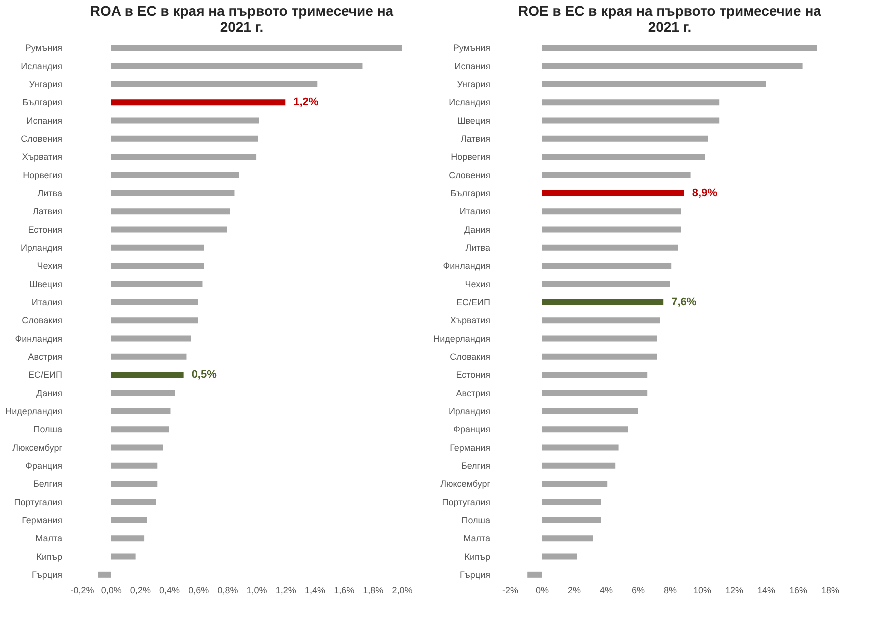 Image resolution: width=896 pixels, height=628 pixels. Describe the element at coordinates (477, 557) in the screenshot. I see `y-tick-label: Кипър` at that location.